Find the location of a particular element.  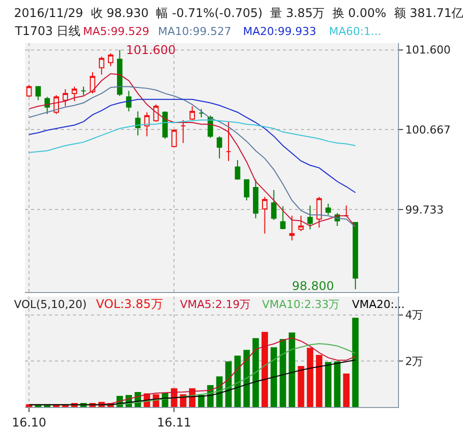

chart-subtitle: T1703 日线 is located at coordinates (47, 31).